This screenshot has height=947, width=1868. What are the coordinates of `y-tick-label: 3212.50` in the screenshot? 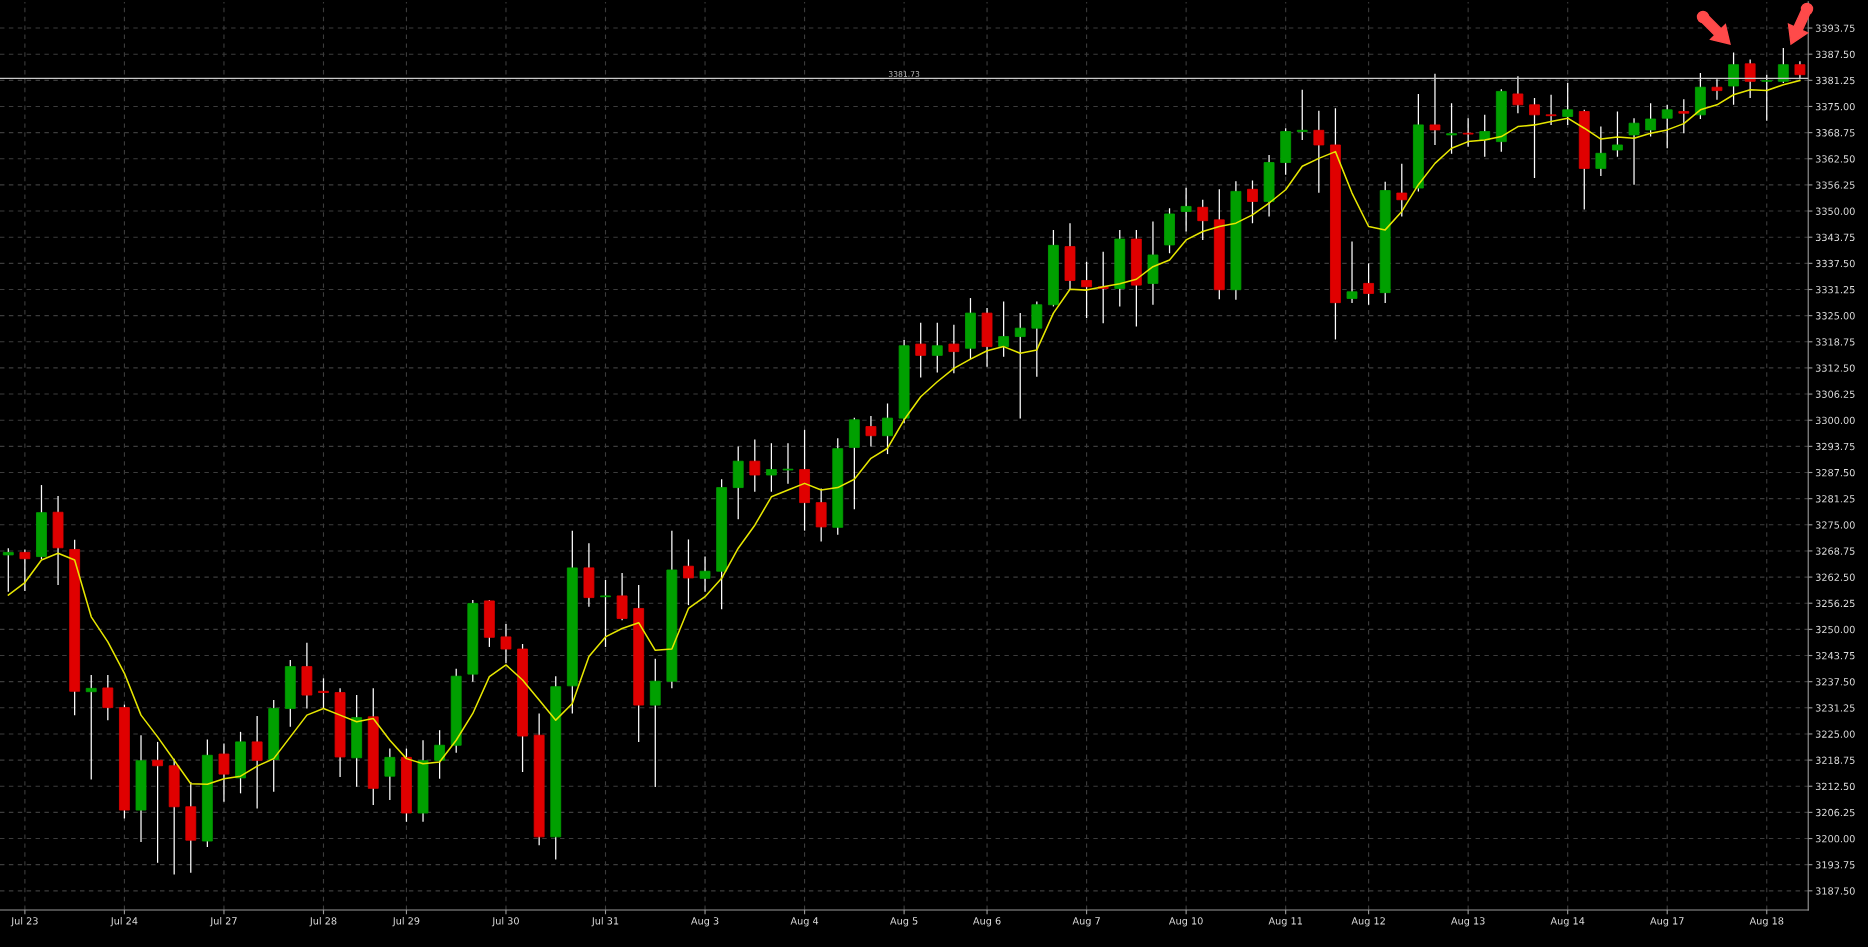 It's located at (1835, 786).